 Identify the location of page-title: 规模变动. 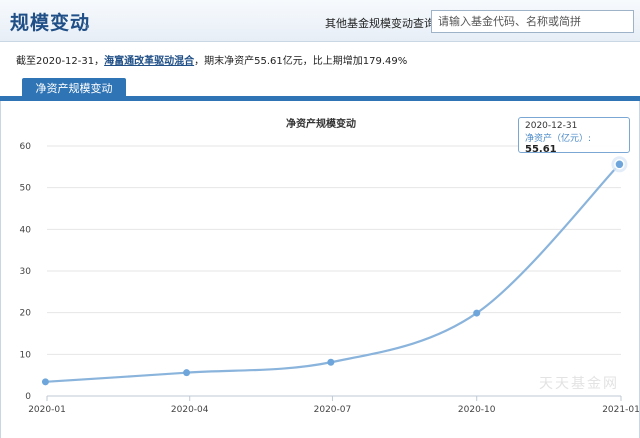
(50, 23).